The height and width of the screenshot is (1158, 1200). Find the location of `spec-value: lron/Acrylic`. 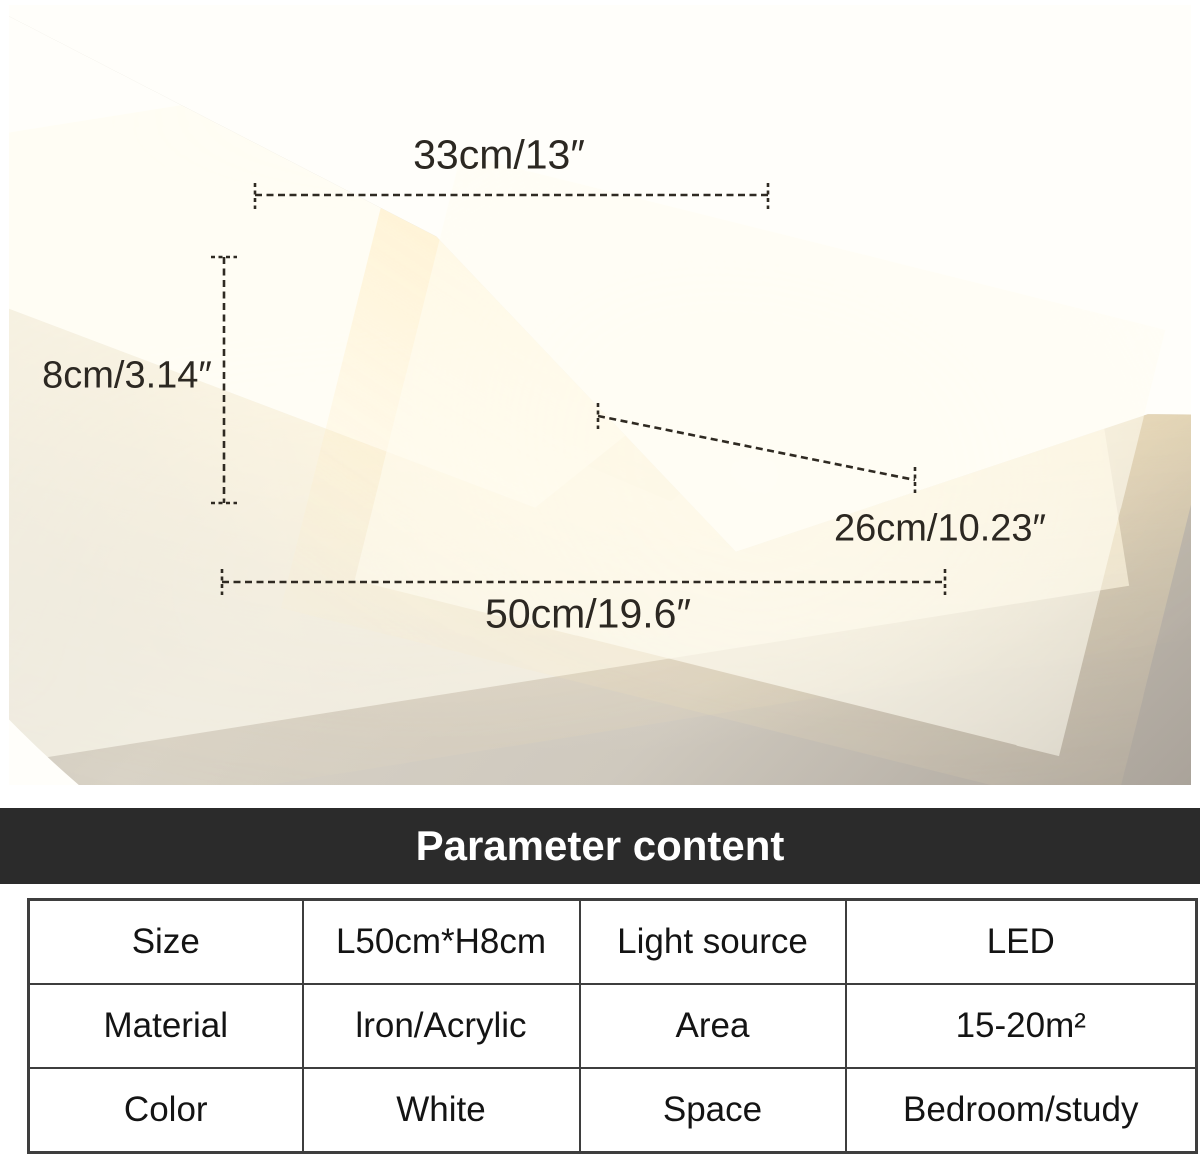

spec-value: lron/Acrylic is located at coordinates (441, 1026).